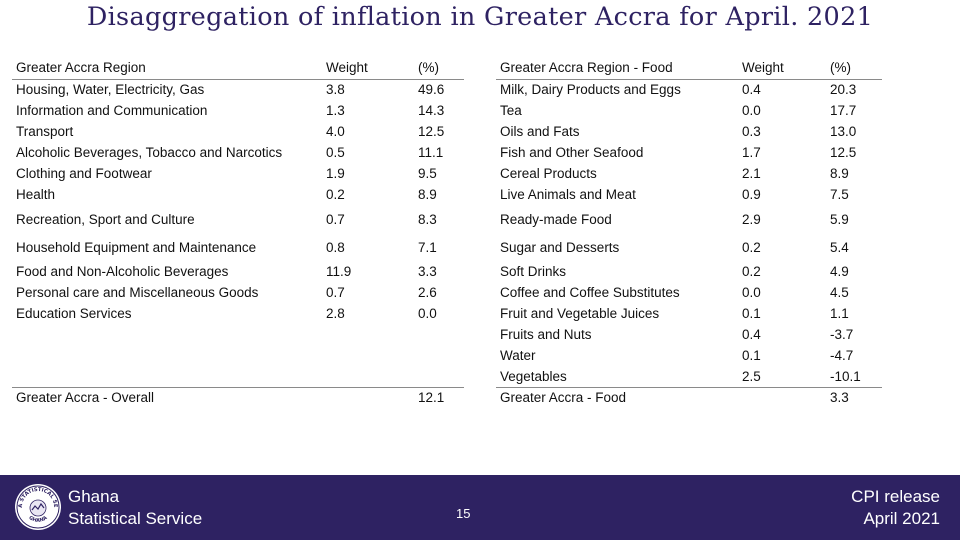 This screenshot has width=960, height=540. I want to click on weight-cell: 0.9, so click(751, 194).